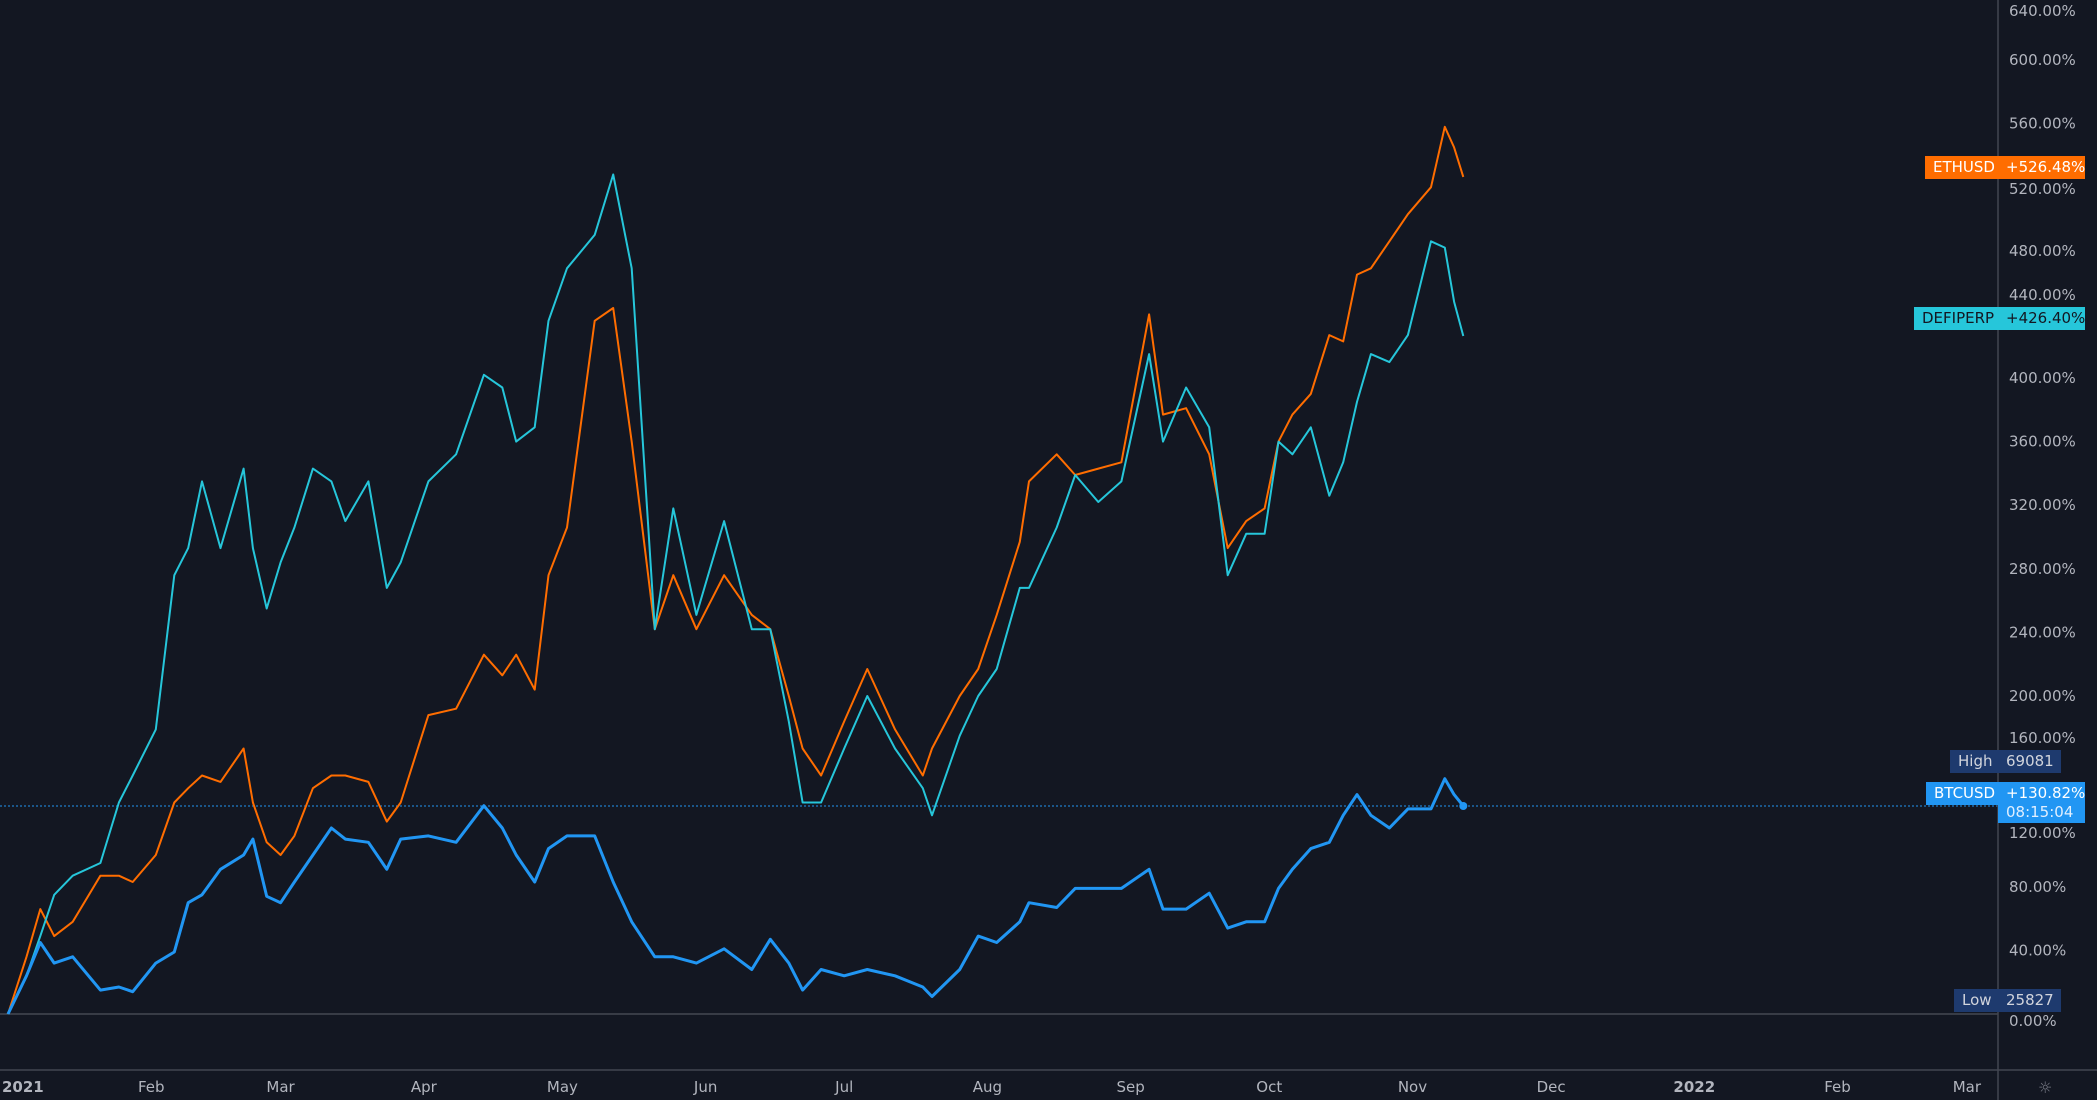 The height and width of the screenshot is (1100, 2097). What do you see at coordinates (1269, 1087) in the screenshot?
I see `x-tick-label: Oct` at bounding box center [1269, 1087].